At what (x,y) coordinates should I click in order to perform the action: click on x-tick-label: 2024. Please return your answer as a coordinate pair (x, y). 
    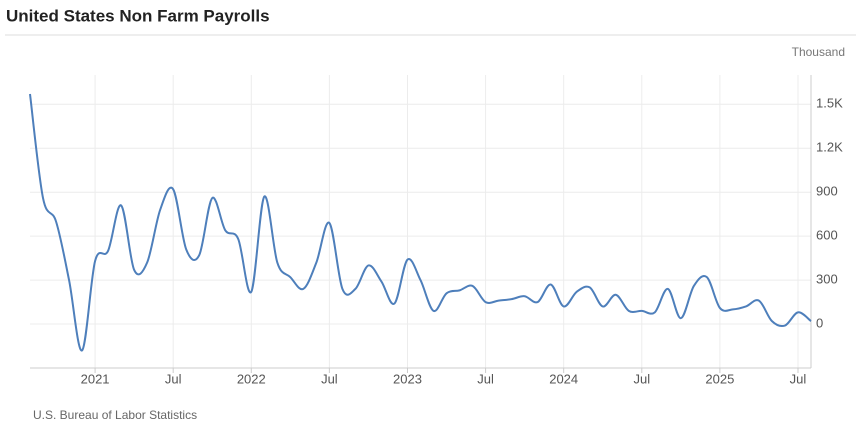
    Looking at the image, I should click on (563, 378).